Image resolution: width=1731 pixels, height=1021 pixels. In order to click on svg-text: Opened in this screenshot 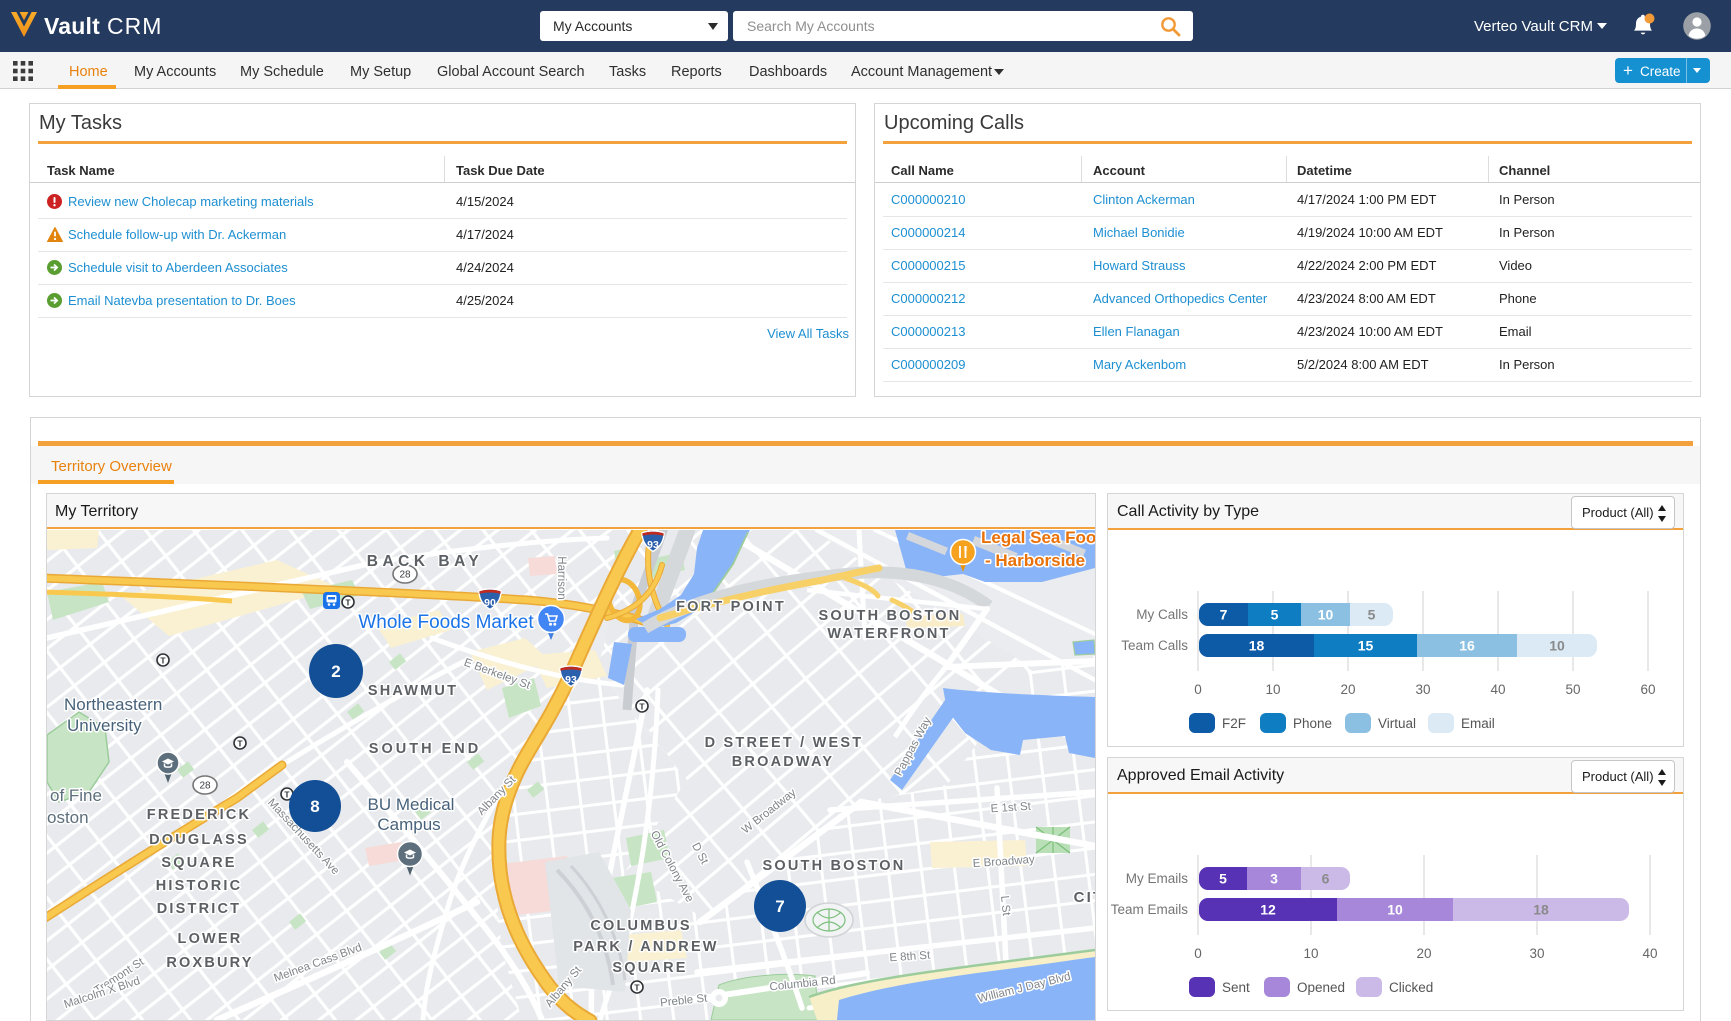, I will do `click(1321, 987)`.